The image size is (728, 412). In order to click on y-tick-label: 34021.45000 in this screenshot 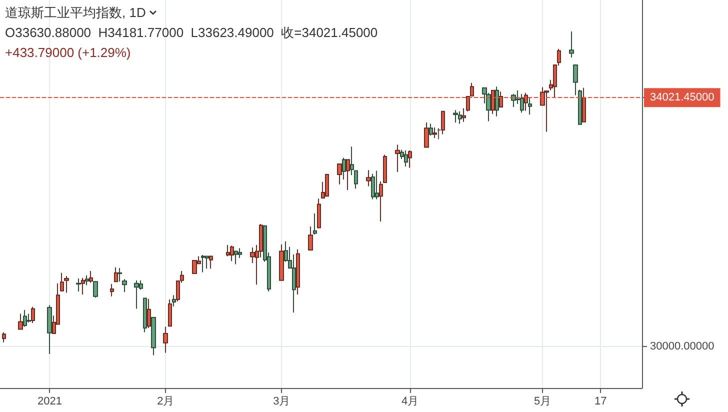, I will do `click(682, 98)`.